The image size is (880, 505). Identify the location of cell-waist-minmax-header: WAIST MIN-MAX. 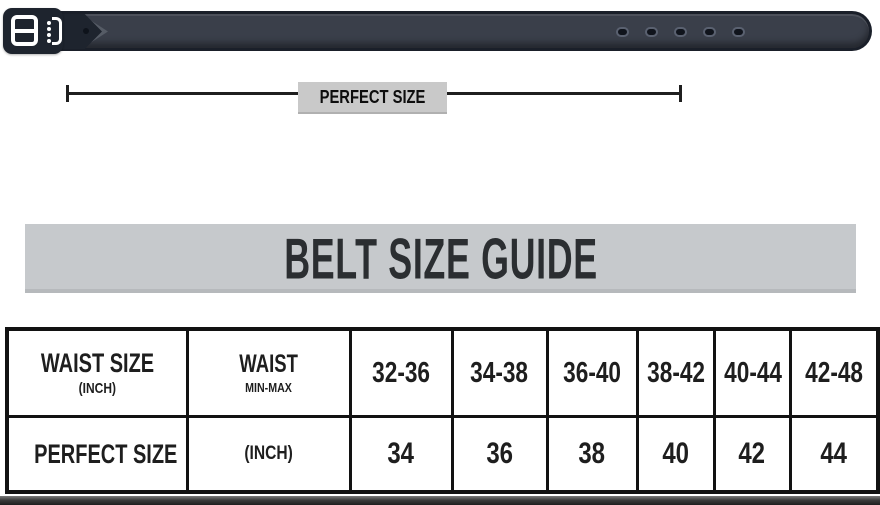
(268, 372).